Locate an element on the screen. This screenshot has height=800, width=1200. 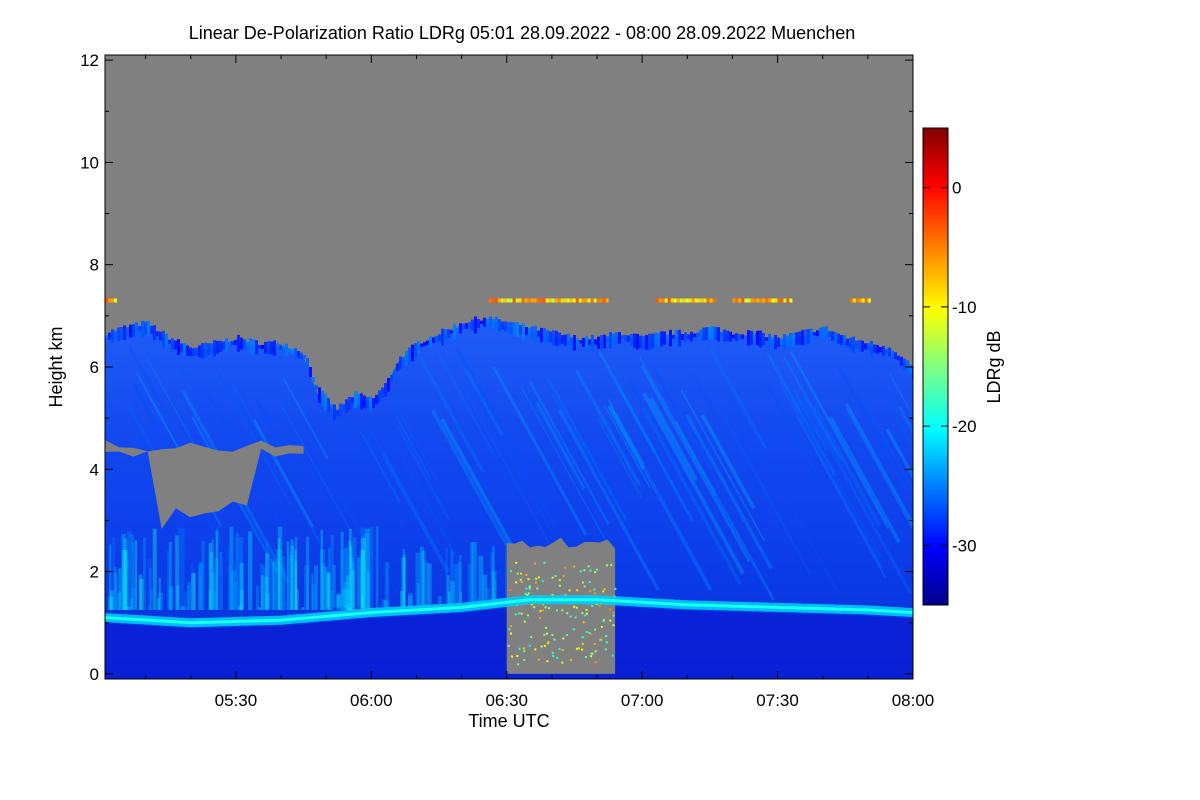
colorbar-tick-label: -10 is located at coordinates (964, 307).